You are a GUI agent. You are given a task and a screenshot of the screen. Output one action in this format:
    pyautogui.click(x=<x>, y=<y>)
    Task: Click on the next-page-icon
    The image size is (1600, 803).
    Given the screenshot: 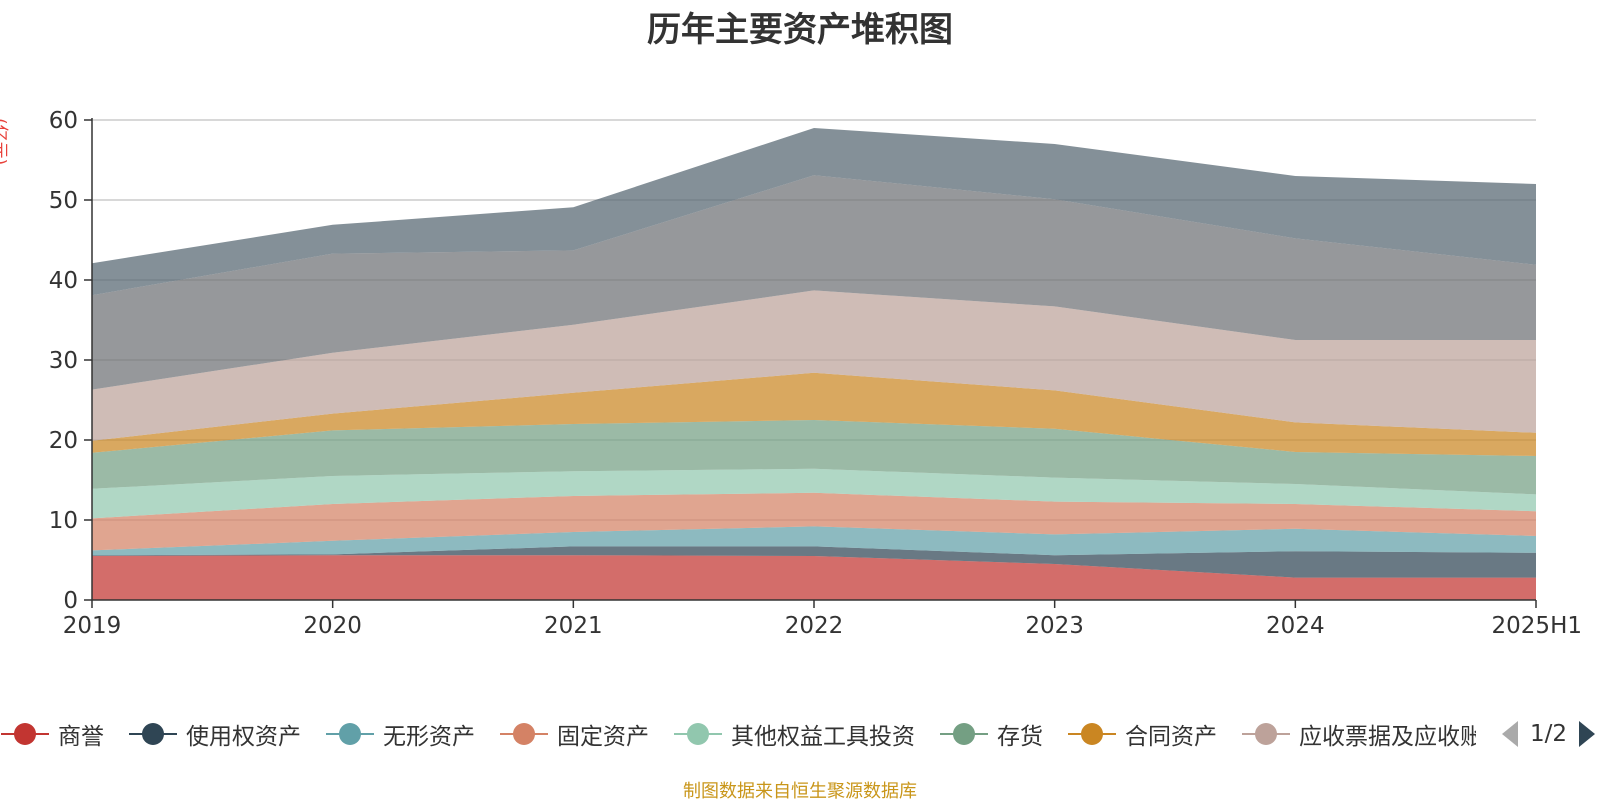 What is the action you would take?
    pyautogui.click(x=1587, y=734)
    